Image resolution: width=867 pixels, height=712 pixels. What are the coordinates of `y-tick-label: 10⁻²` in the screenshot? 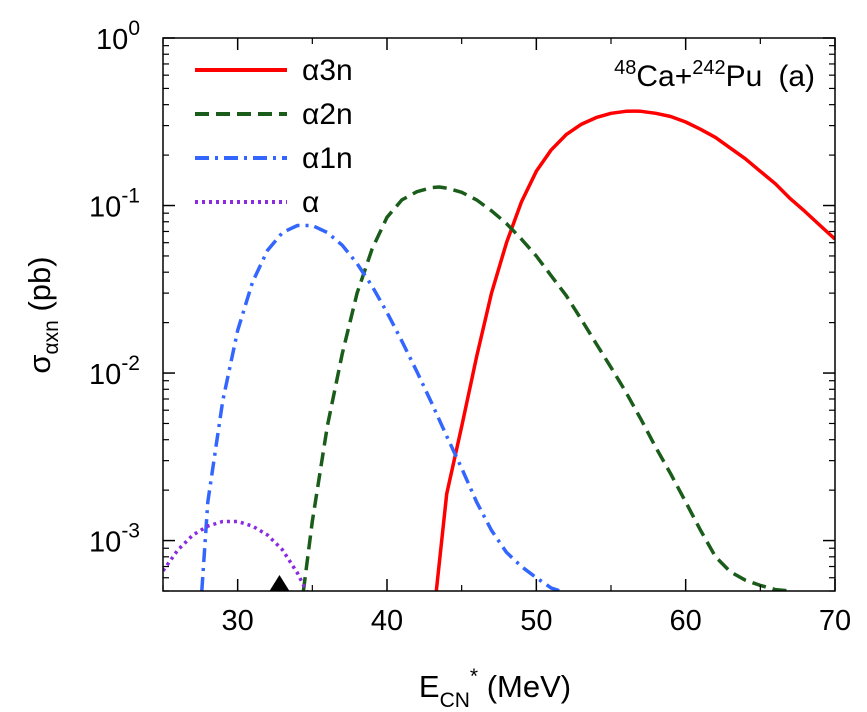 It's located at (114, 371).